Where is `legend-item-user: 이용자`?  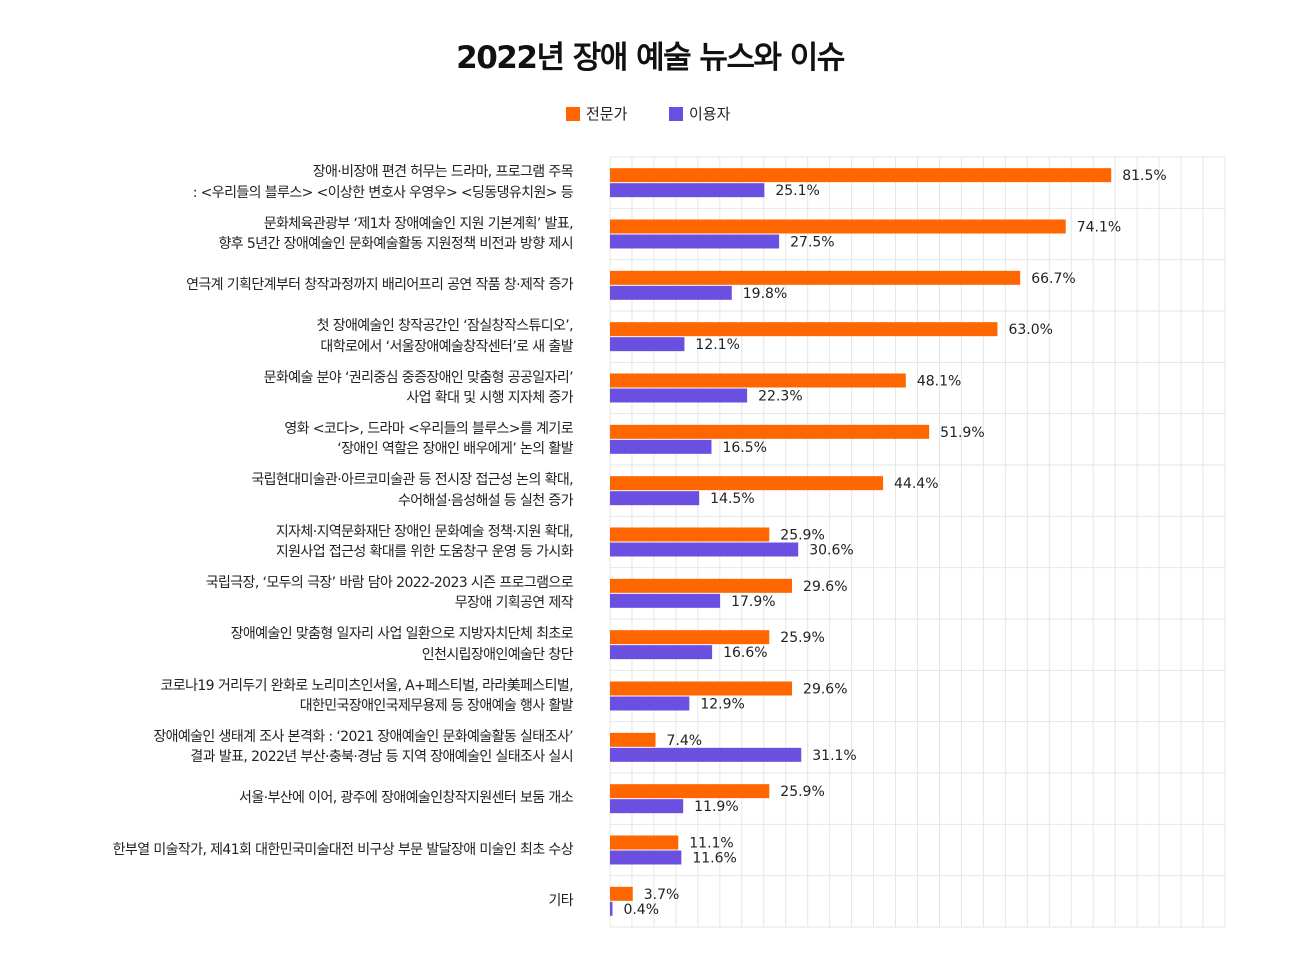
legend-item-user: 이용자 is located at coordinates (699, 113).